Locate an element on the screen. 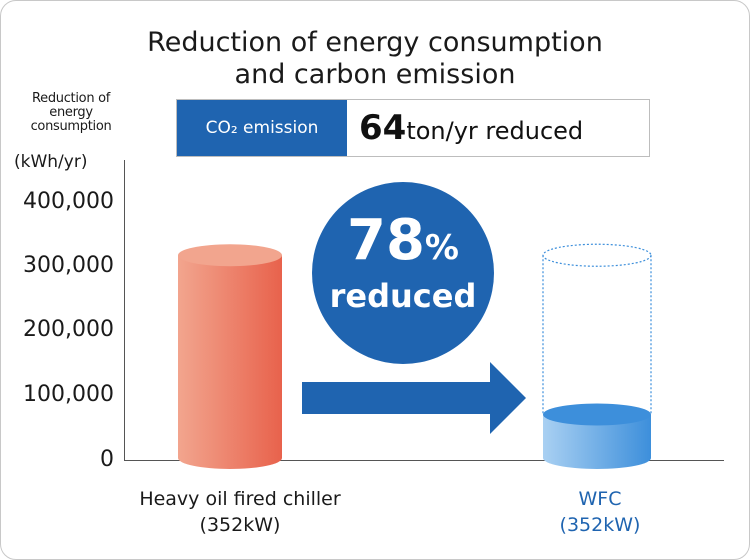 Image resolution: width=750 pixels, height=560 pixels. category-label-chiller-line2: (352kW) is located at coordinates (240, 525).